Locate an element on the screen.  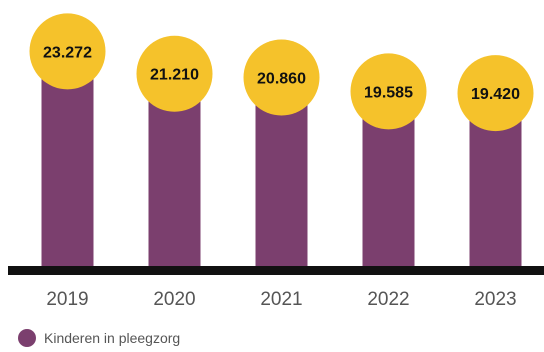
legend: Kinderen in pleegzorg is located at coordinates (99, 338).